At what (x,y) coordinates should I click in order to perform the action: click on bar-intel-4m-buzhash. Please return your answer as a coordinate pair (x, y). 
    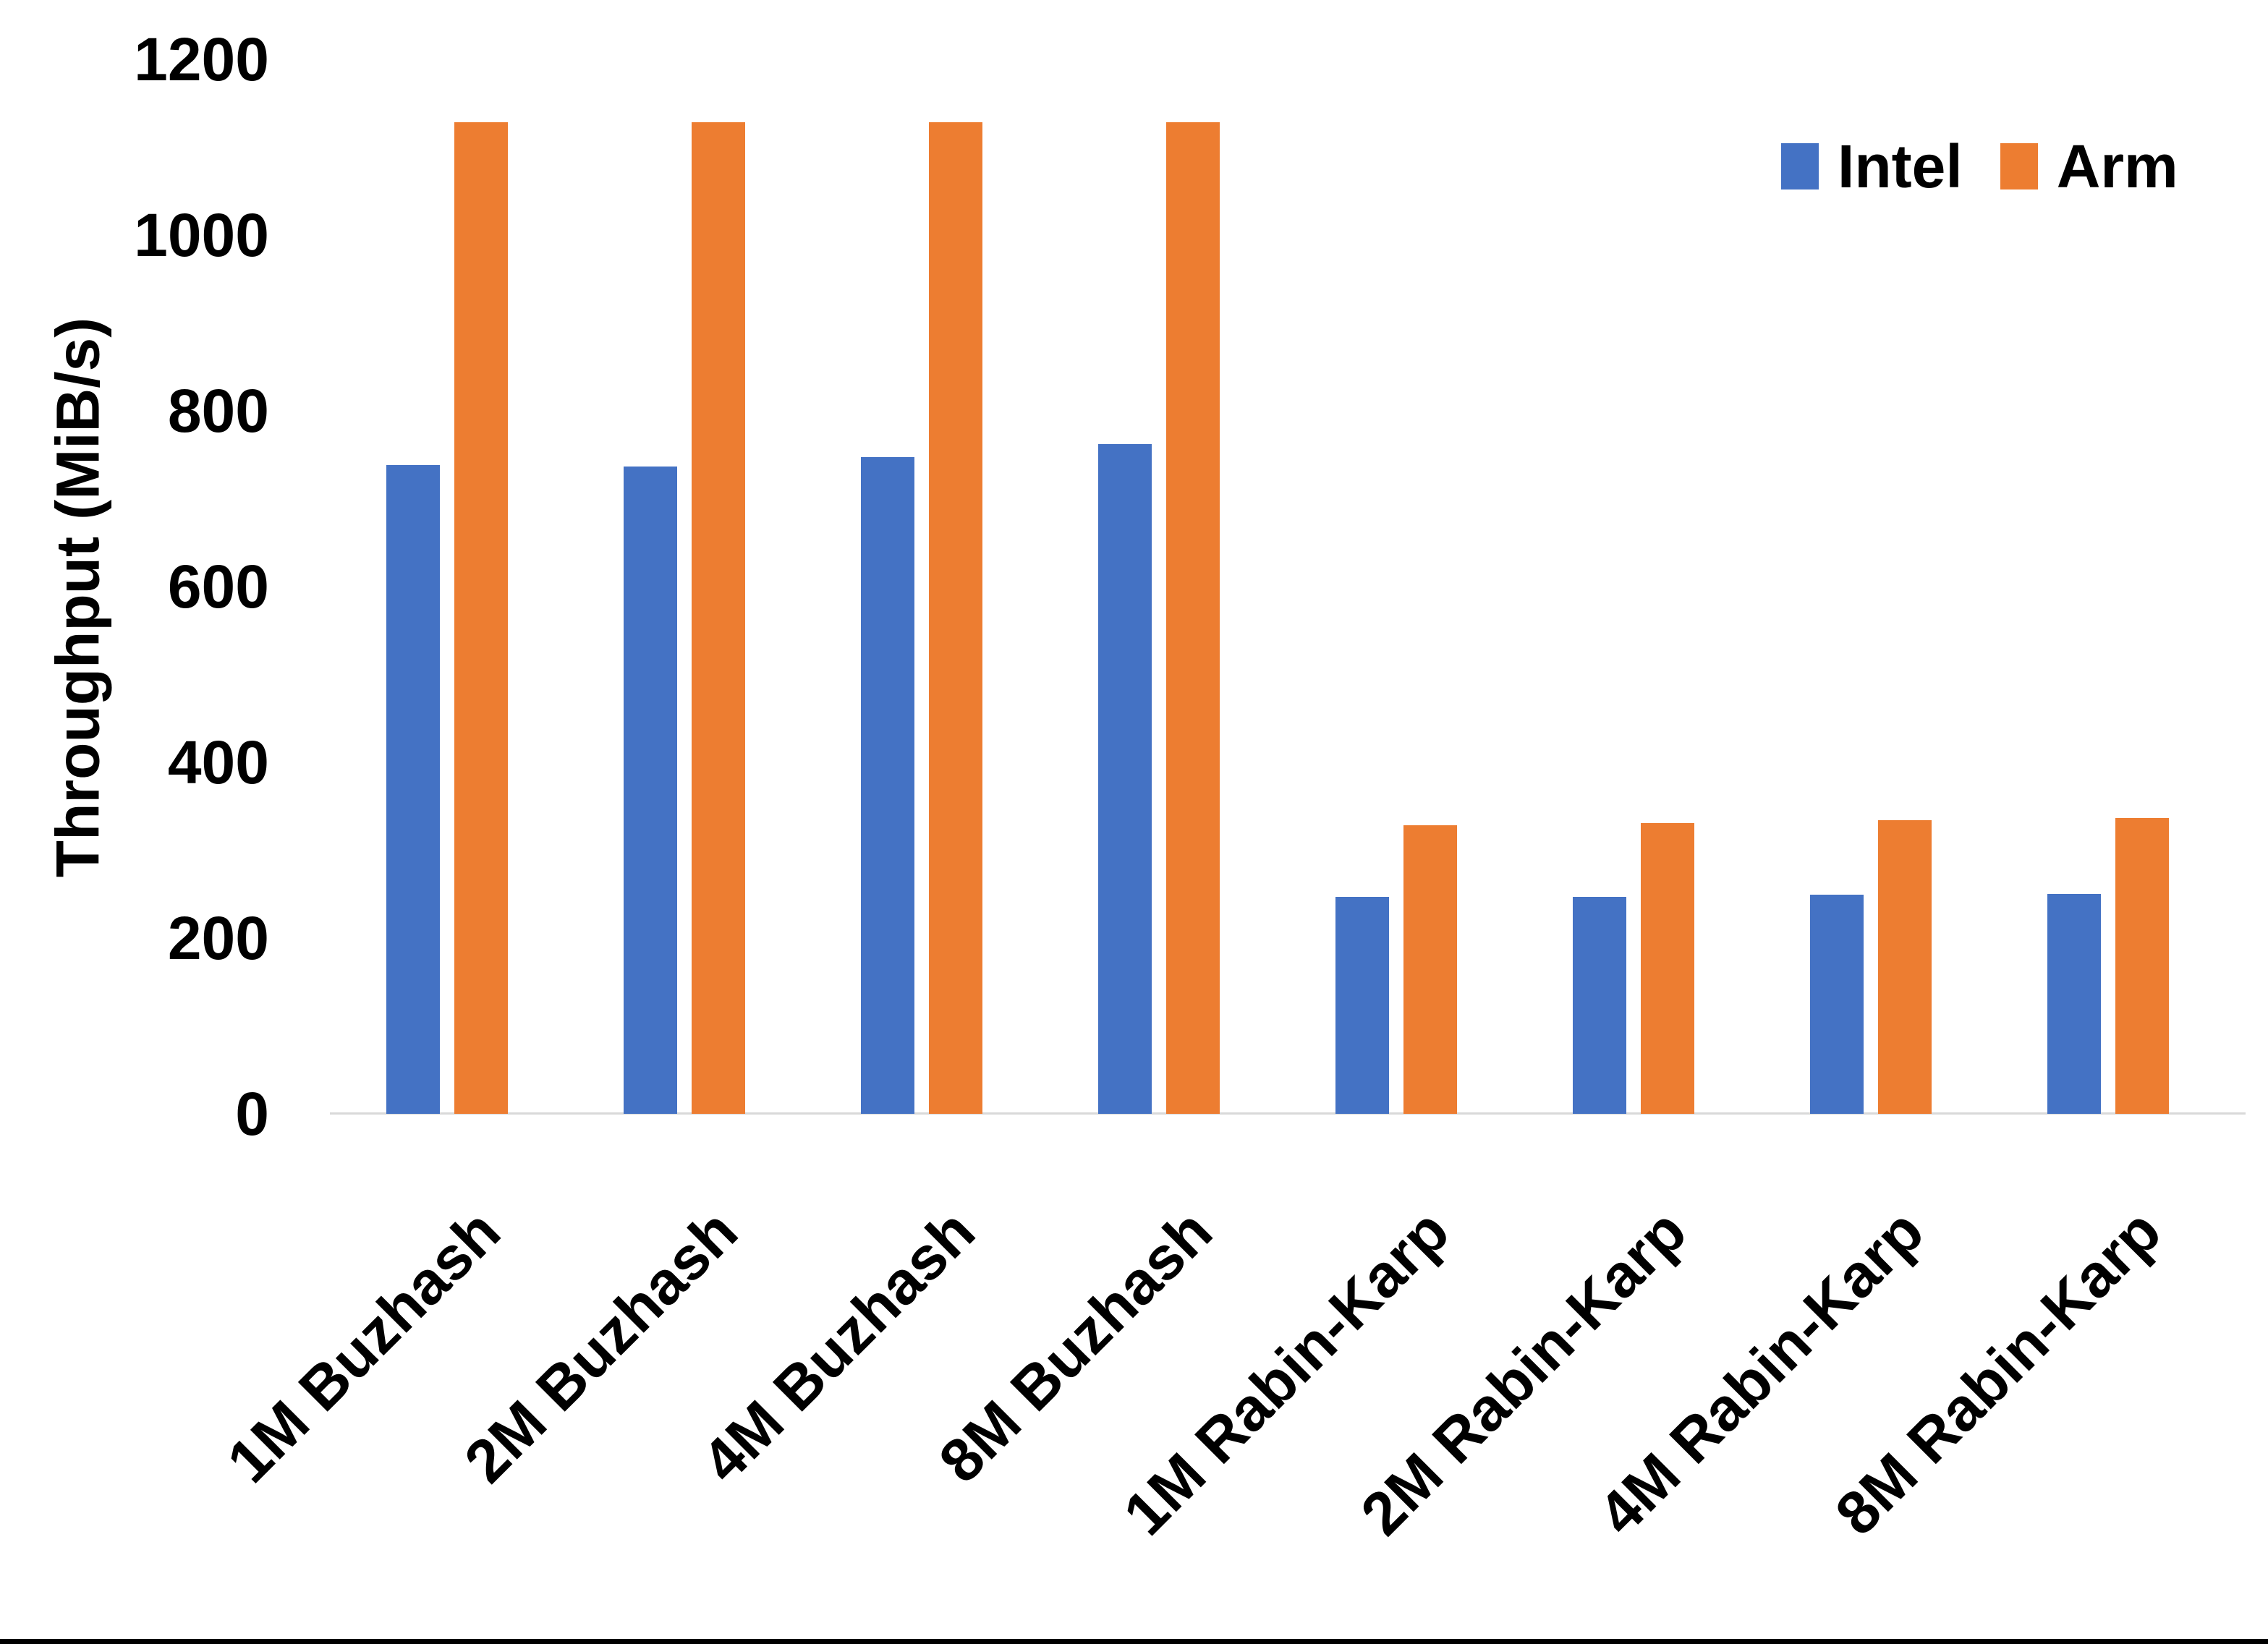
    Looking at the image, I should click on (887, 785).